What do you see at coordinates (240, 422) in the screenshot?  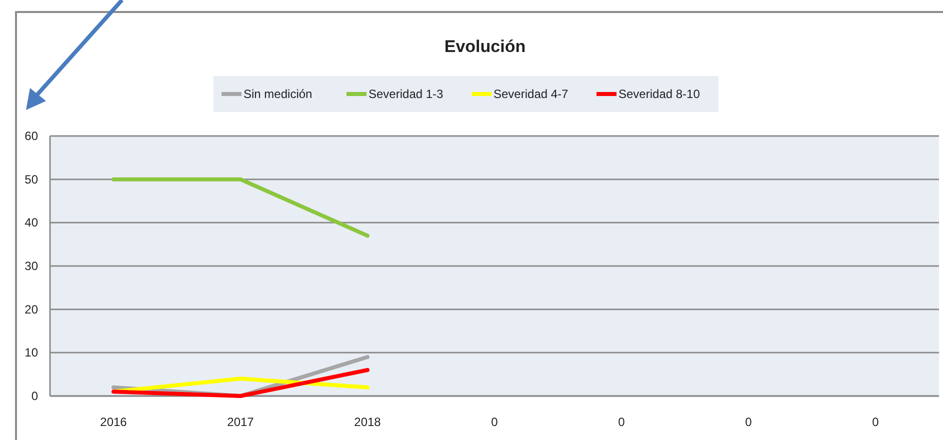 I see `x-tick-label: 2017` at bounding box center [240, 422].